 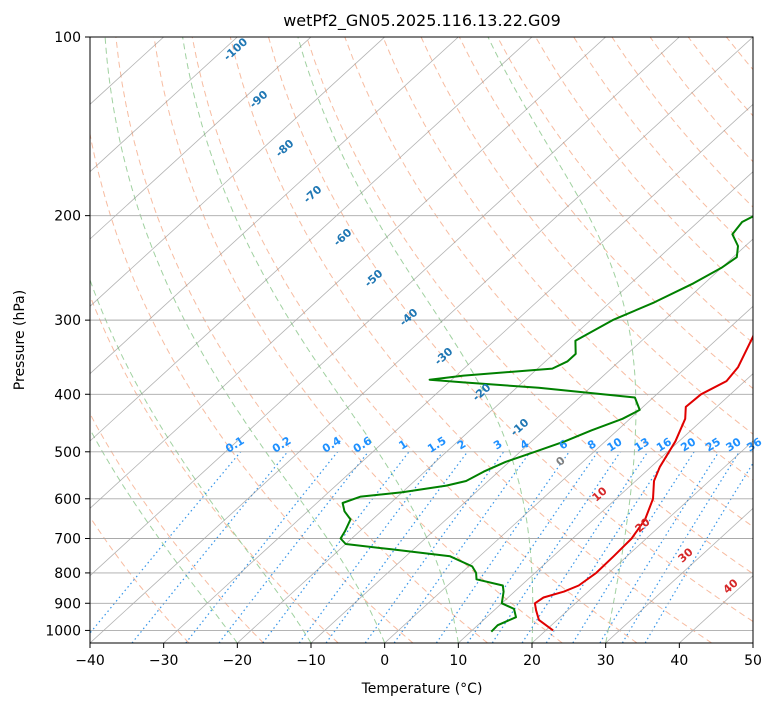 I want to click on y-tick-label: 900, so click(x=67, y=604).